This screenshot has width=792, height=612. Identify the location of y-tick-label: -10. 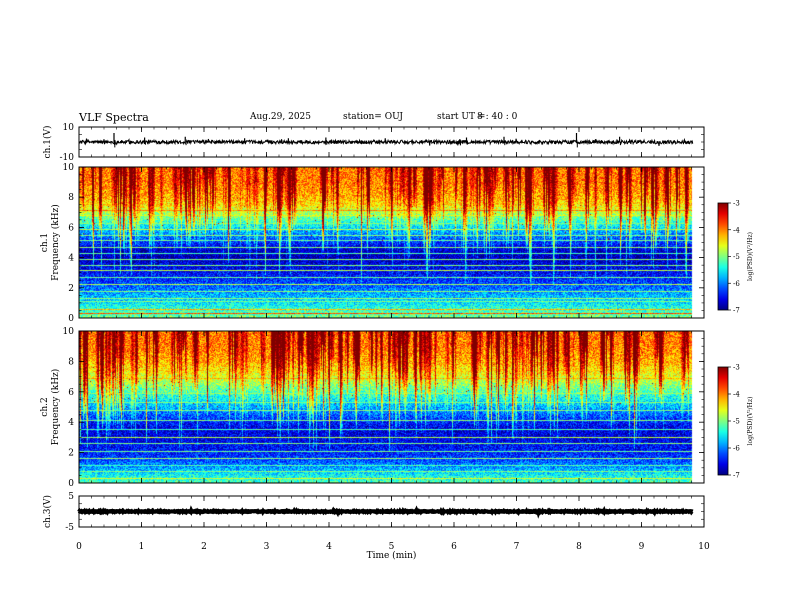
(67, 158).